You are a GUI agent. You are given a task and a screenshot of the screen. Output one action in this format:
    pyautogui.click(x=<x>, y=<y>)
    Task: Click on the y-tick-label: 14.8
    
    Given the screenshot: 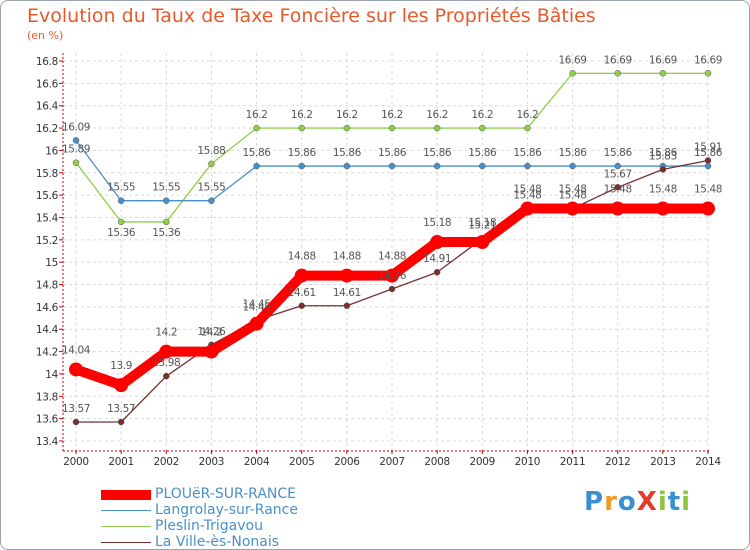 What is the action you would take?
    pyautogui.click(x=47, y=286)
    